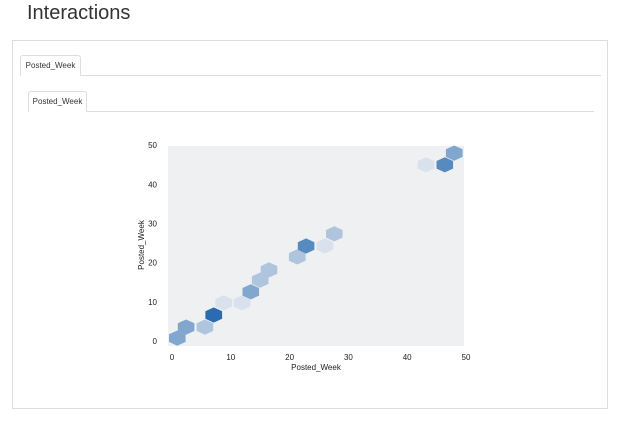  What do you see at coordinates (316, 367) in the screenshot?
I see `x-axis-label: Posted_Week` at bounding box center [316, 367].